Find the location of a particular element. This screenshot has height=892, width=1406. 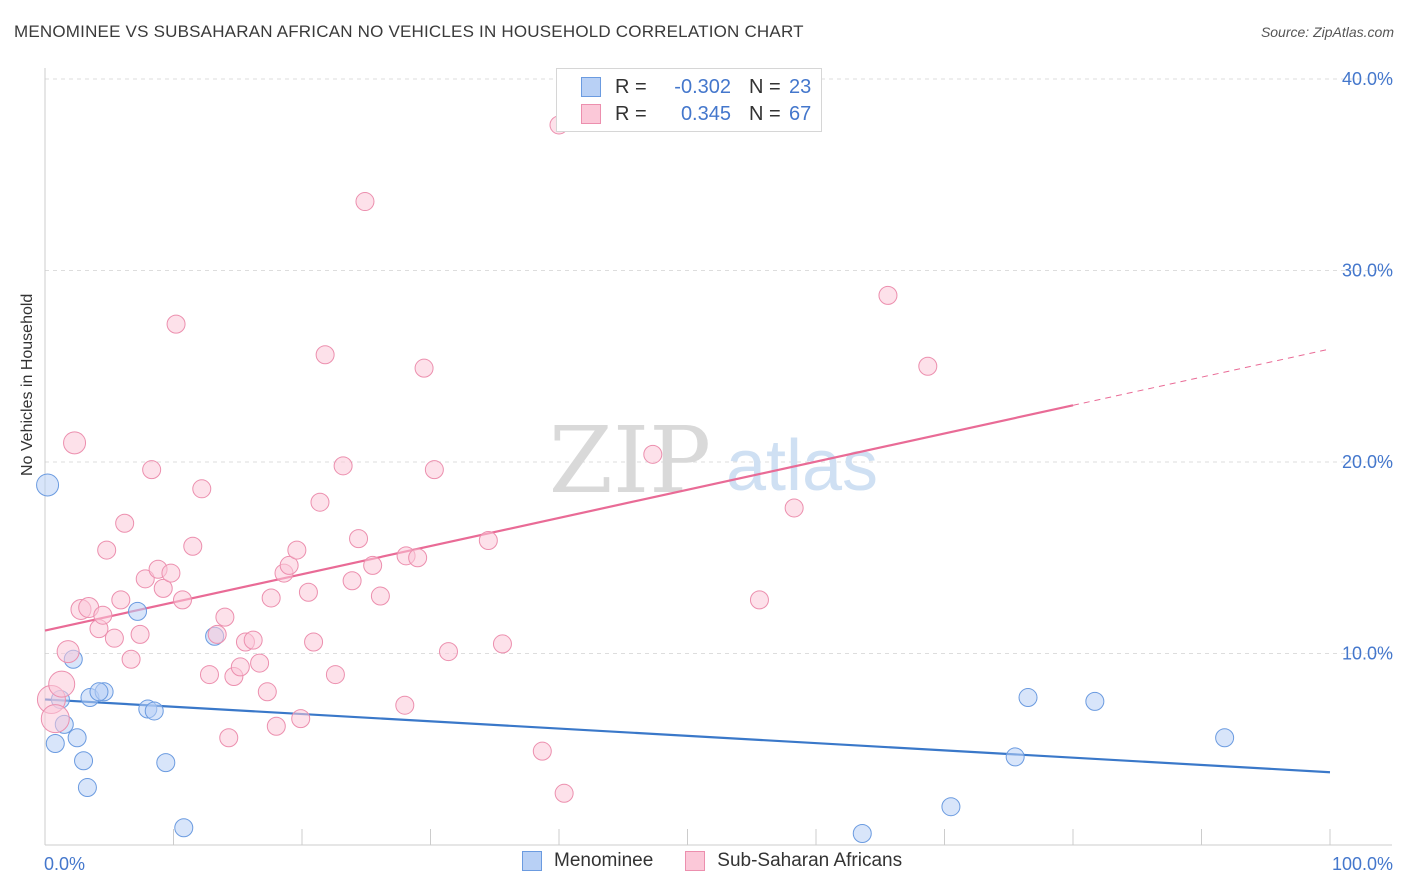

legend-item-menominee: Menominee is located at coordinates (587, 861).